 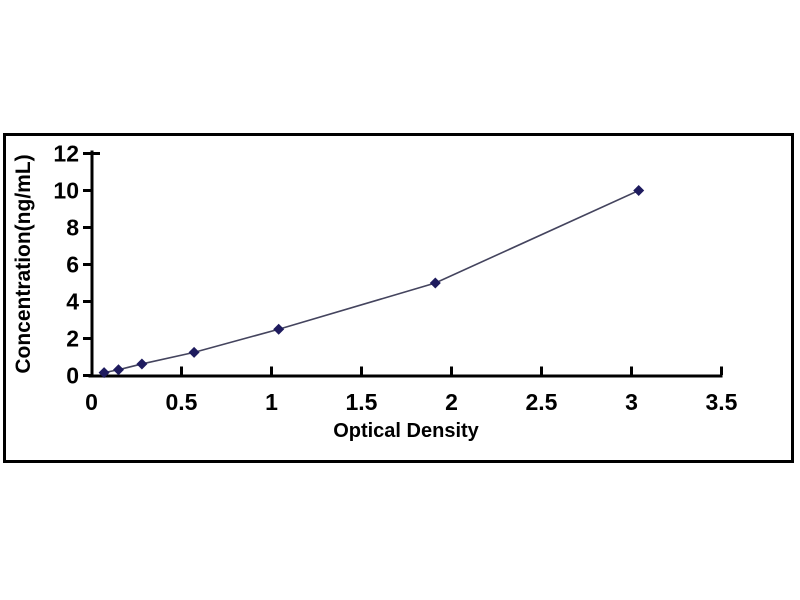 I want to click on x-axis-title: Optical Density, so click(x=406, y=431).